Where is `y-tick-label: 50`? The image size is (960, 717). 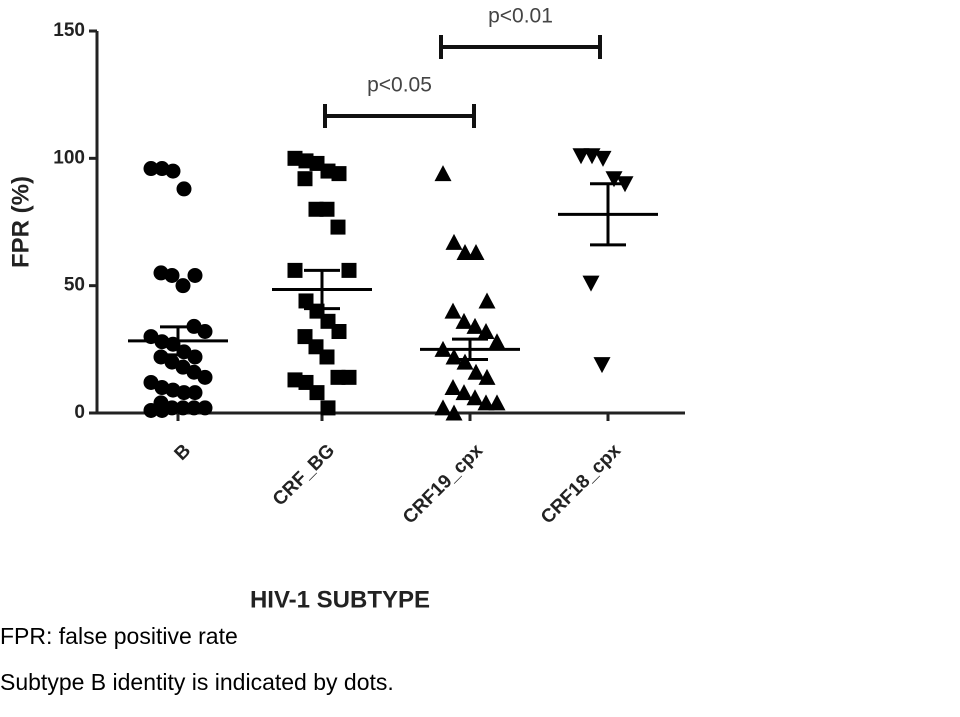 y-tick-label: 50 is located at coordinates (74, 285).